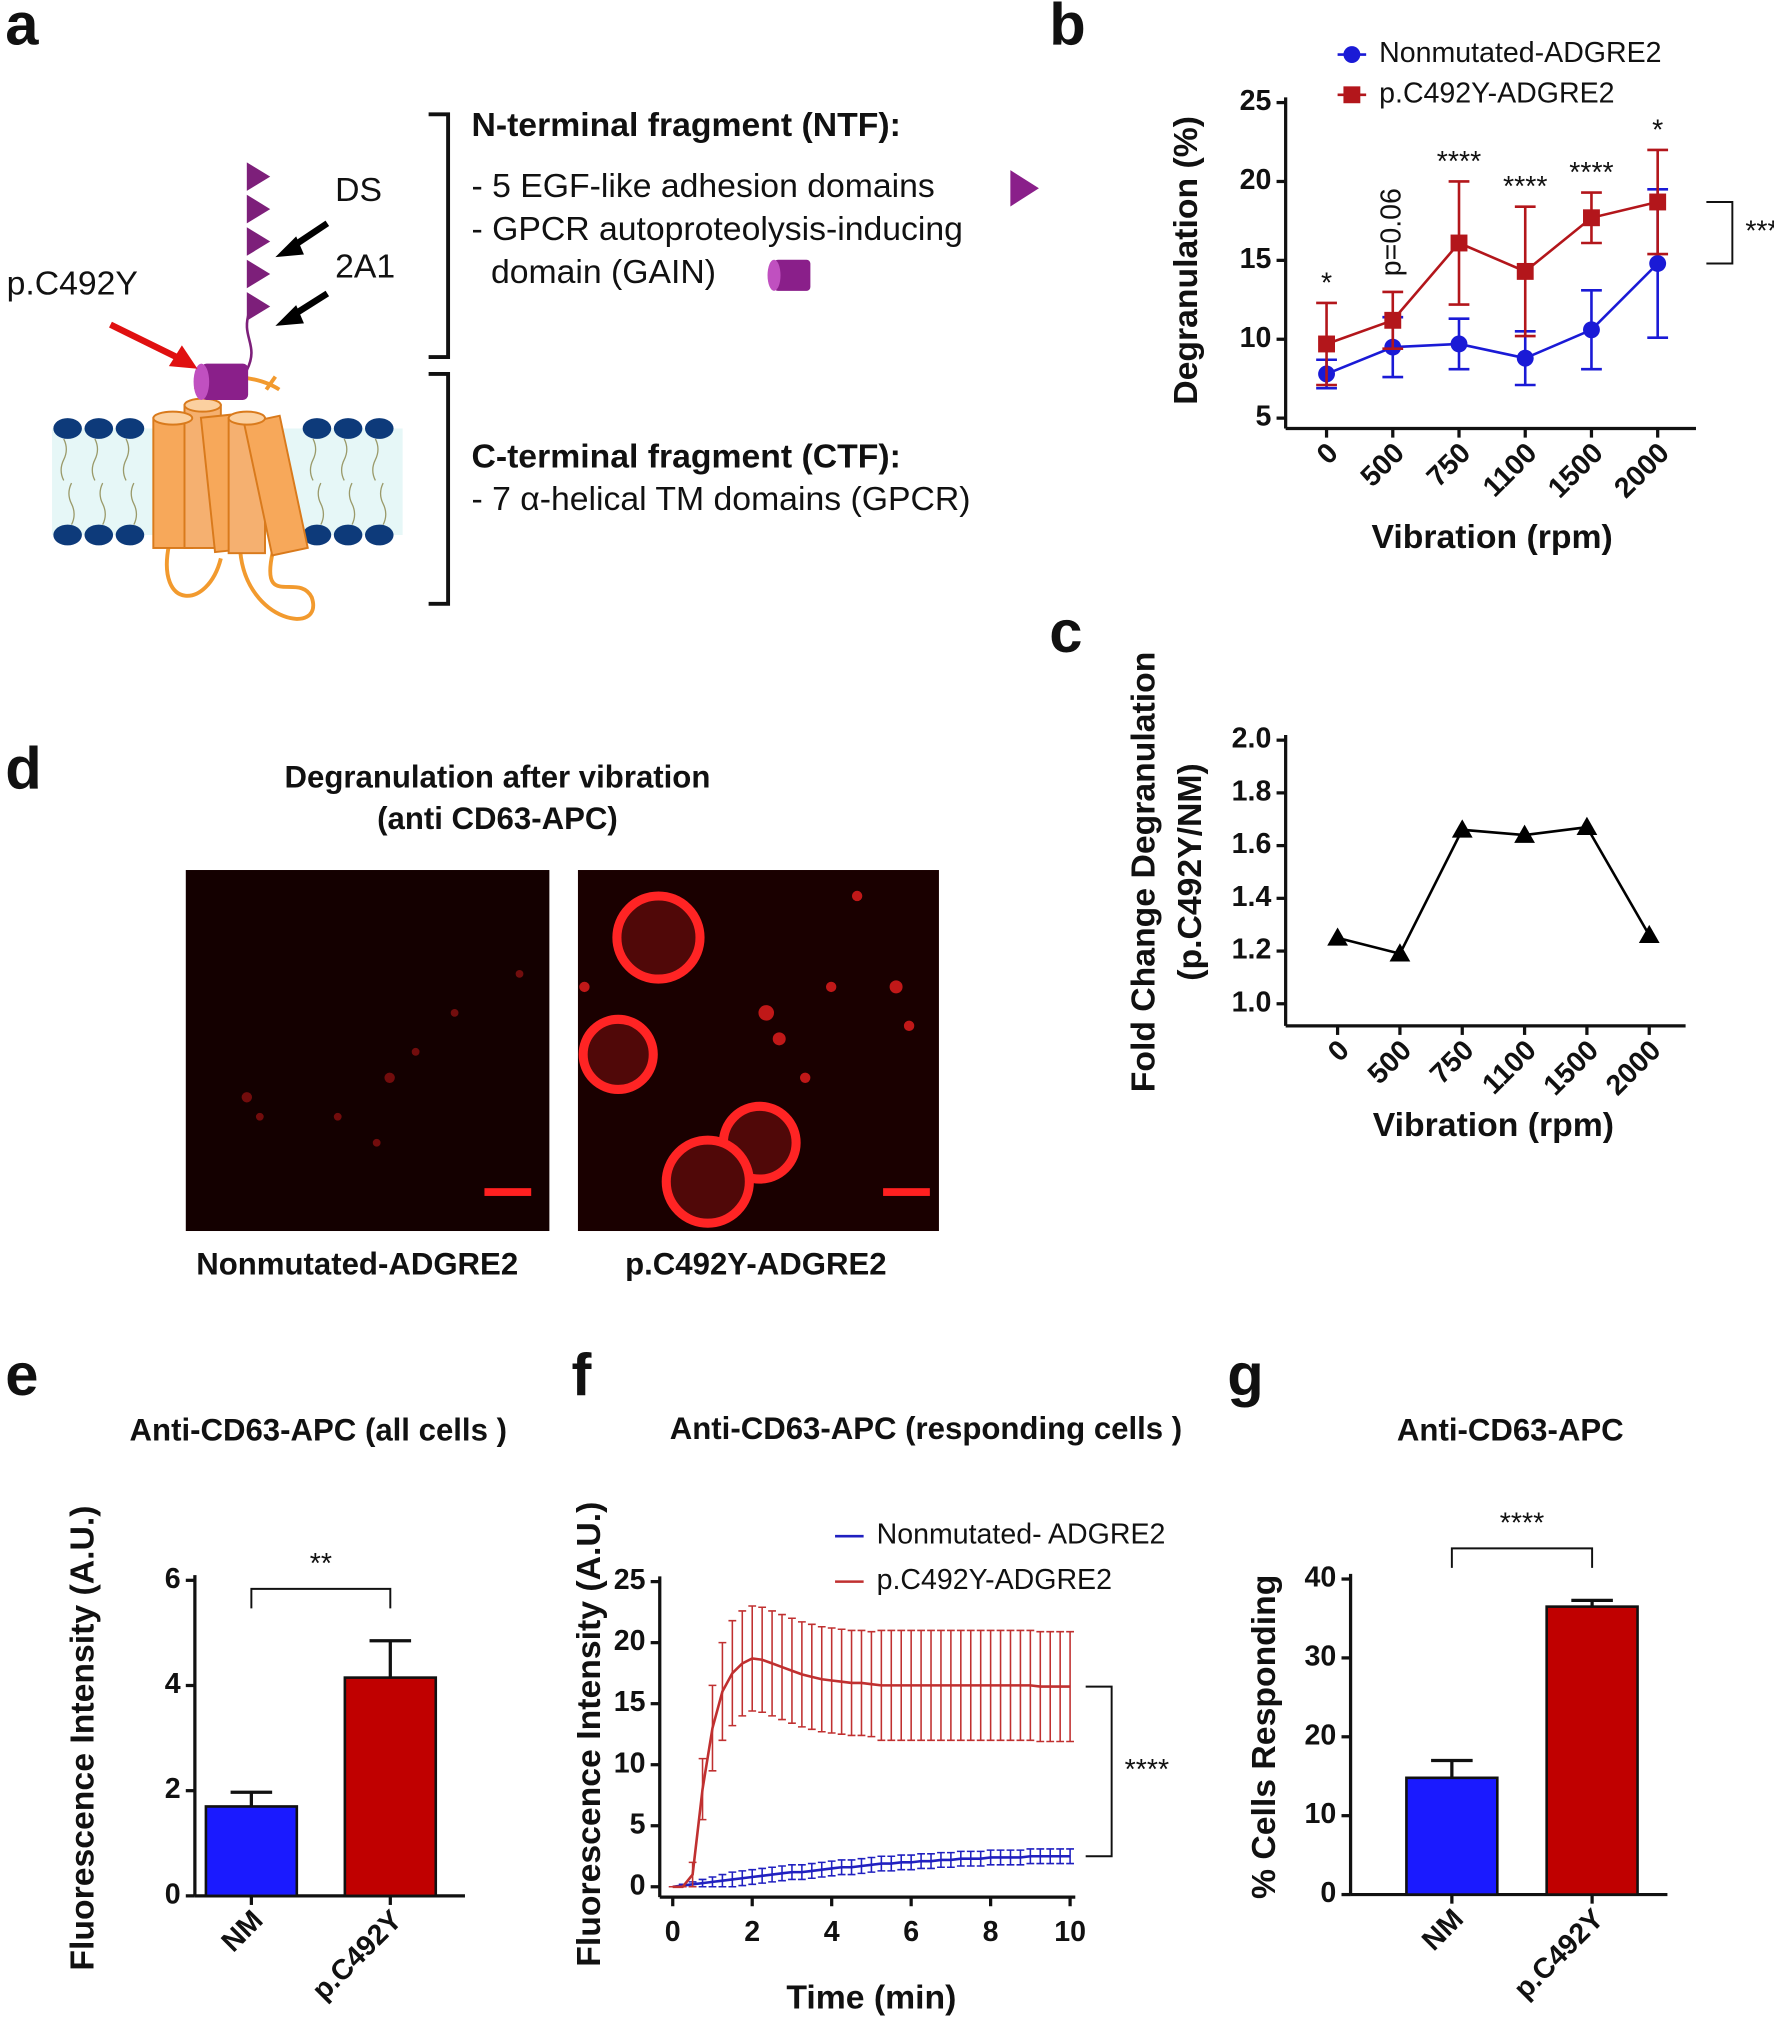 The width and height of the screenshot is (1774, 2040). What do you see at coordinates (21, 1374) in the screenshot?
I see `panel-label: e` at bounding box center [21, 1374].